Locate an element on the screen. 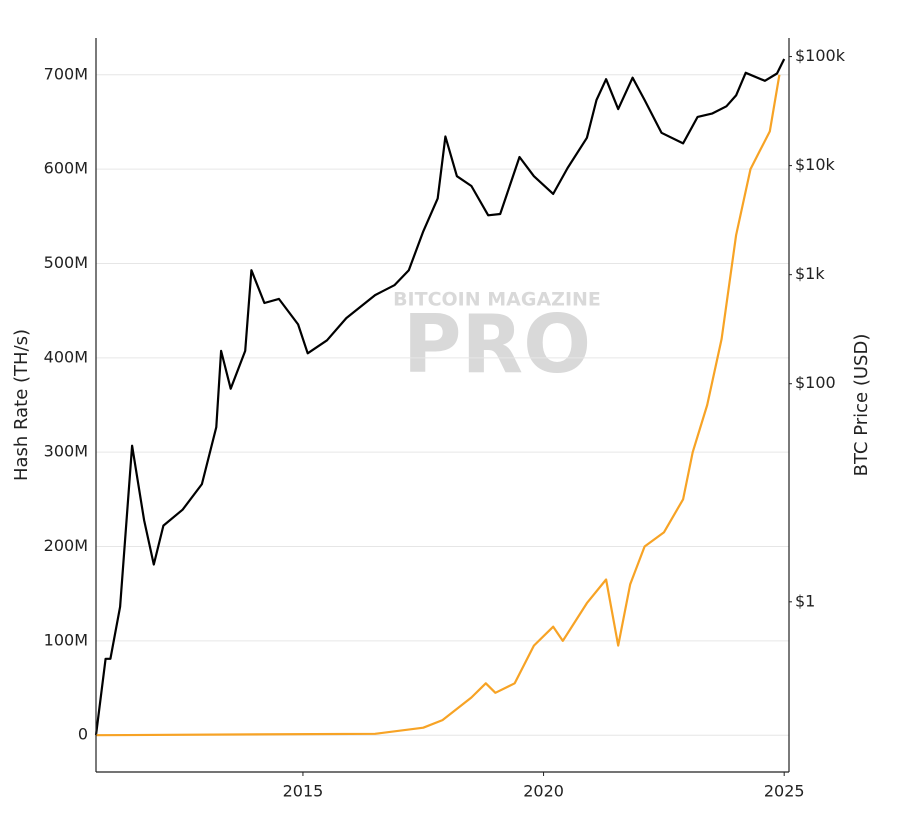 This screenshot has width=900, height=829. watermark: BITCOIN MAGAZINE is located at coordinates (497, 300).